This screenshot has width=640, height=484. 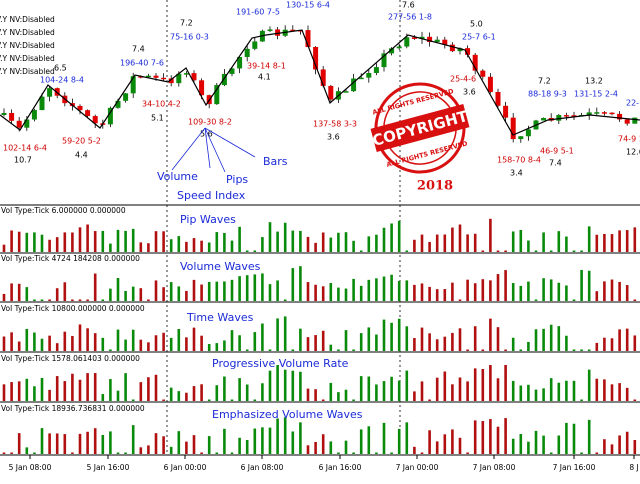 I want to click on wave-label: 13.2, so click(x=594, y=81).